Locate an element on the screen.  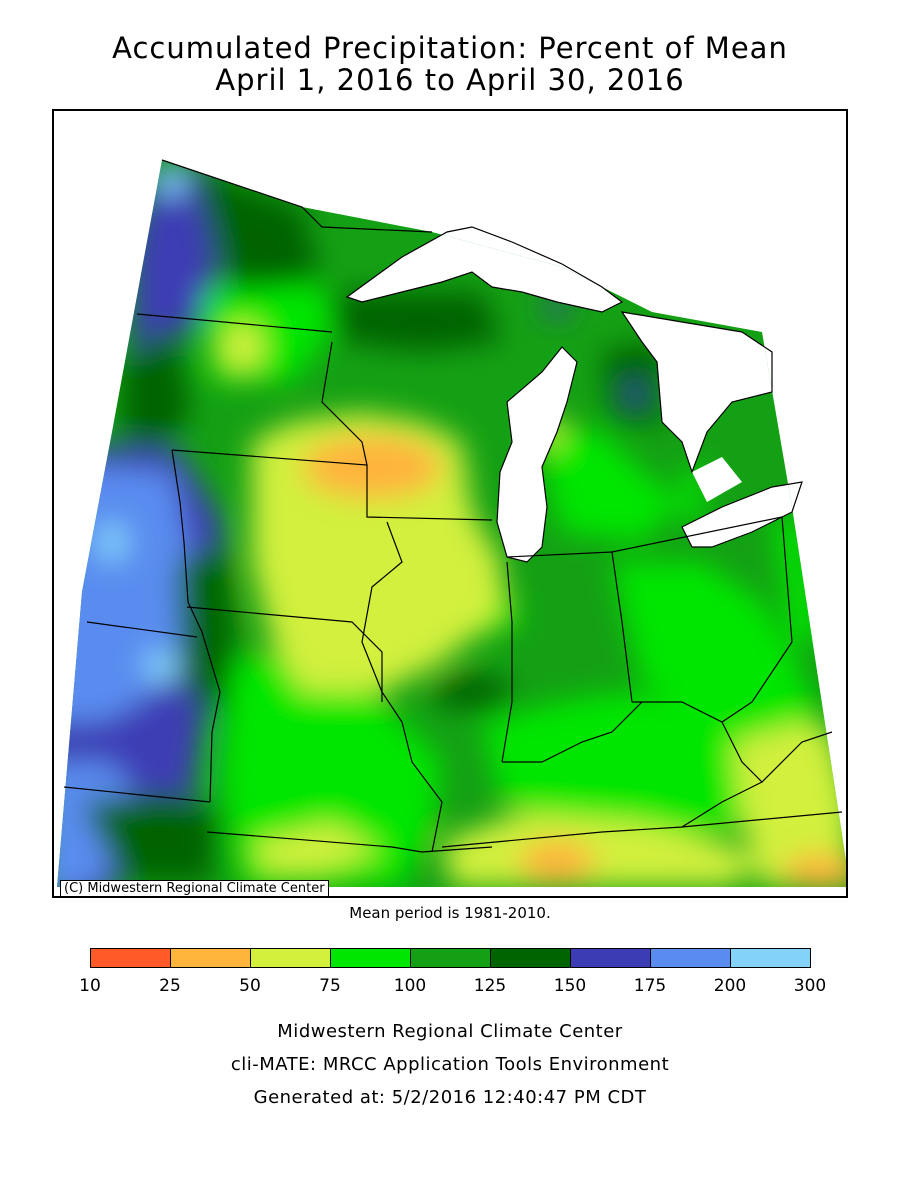
legend-tick-label: 25 is located at coordinates (170, 986).